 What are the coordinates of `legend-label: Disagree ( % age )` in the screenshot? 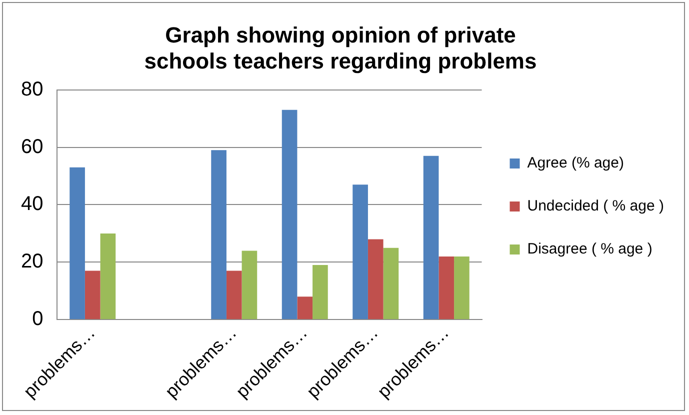 It's located at (589, 249).